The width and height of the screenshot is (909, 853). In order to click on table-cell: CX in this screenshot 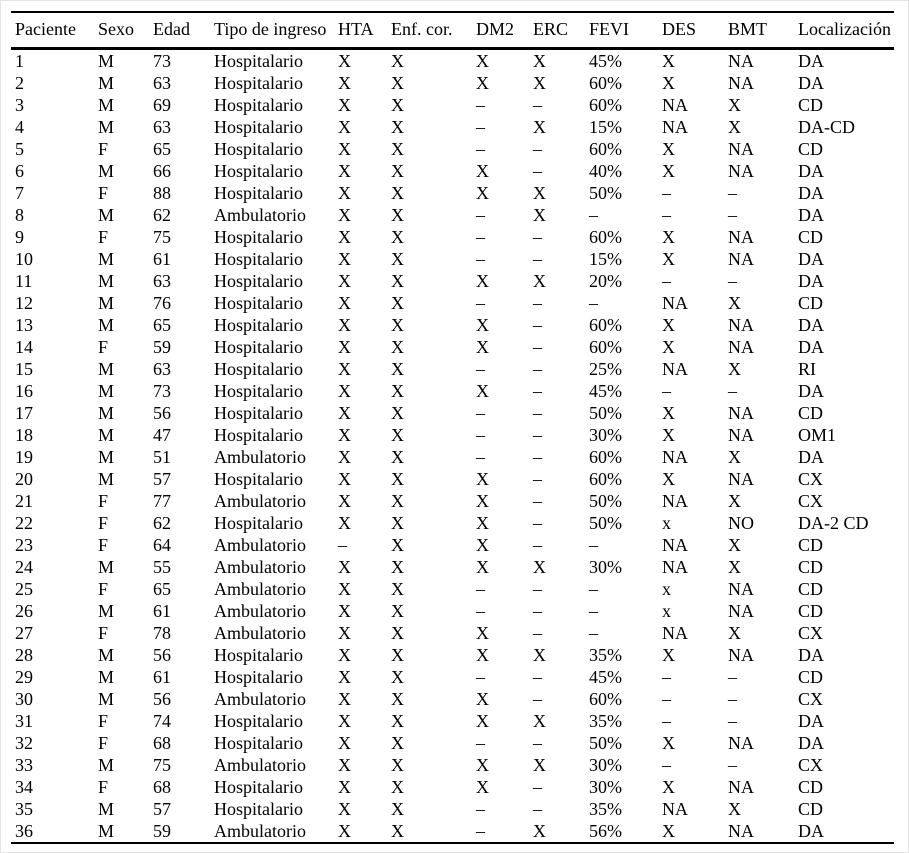, I will do `click(811, 479)`.